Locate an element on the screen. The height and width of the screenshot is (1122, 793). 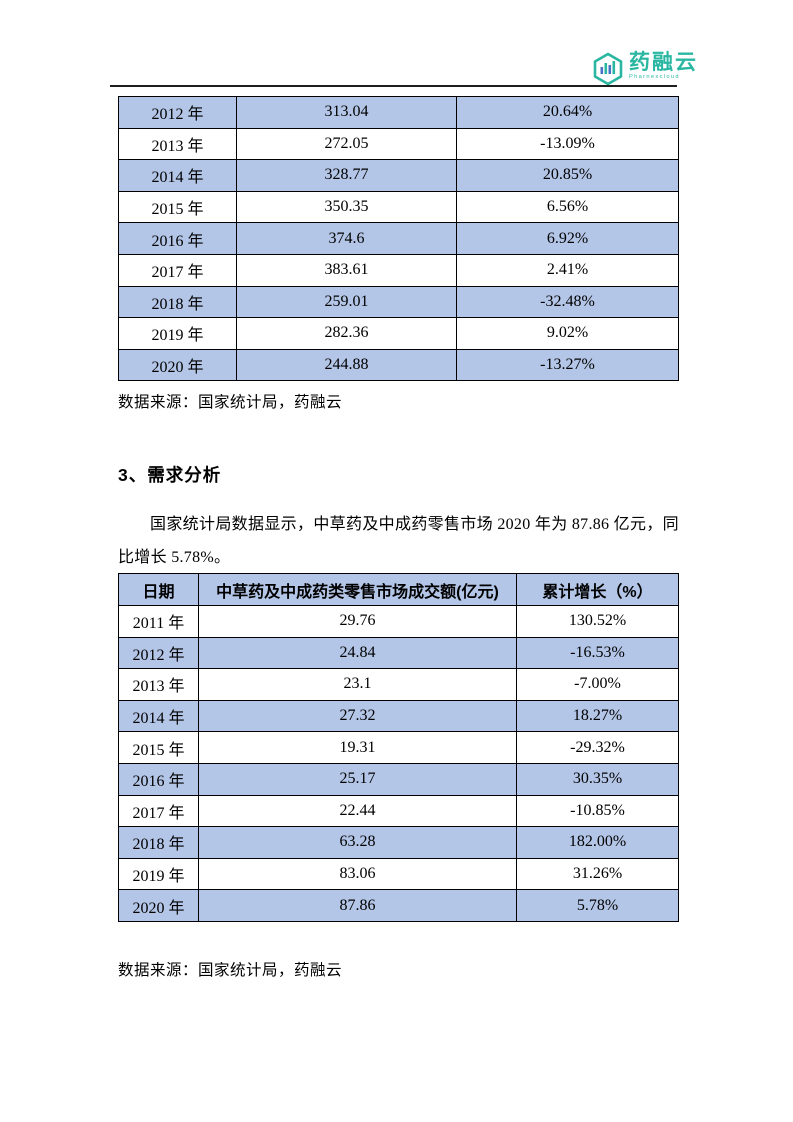
table-cell: 27.32 is located at coordinates (357, 716).